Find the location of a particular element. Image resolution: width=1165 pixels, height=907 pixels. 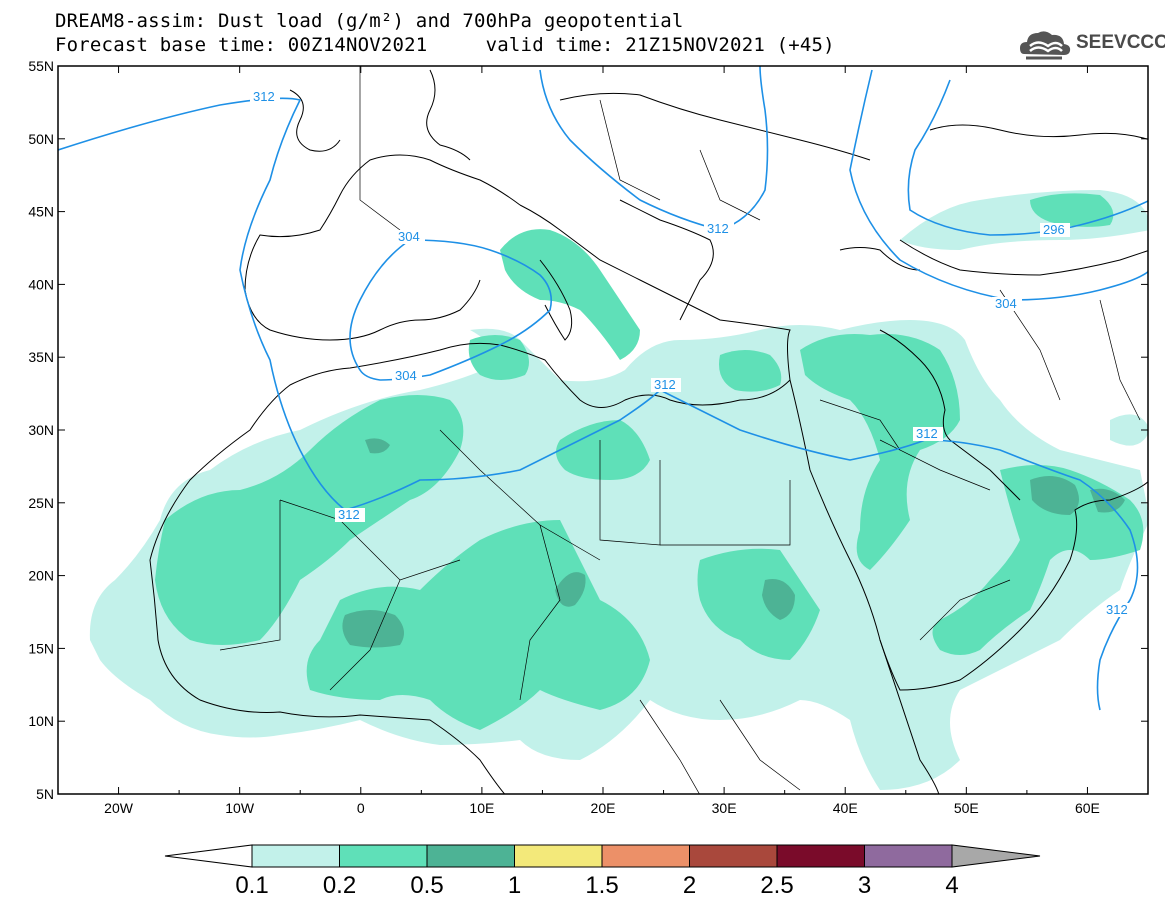

colorbar-label: 0.1 is located at coordinates (251, 885).